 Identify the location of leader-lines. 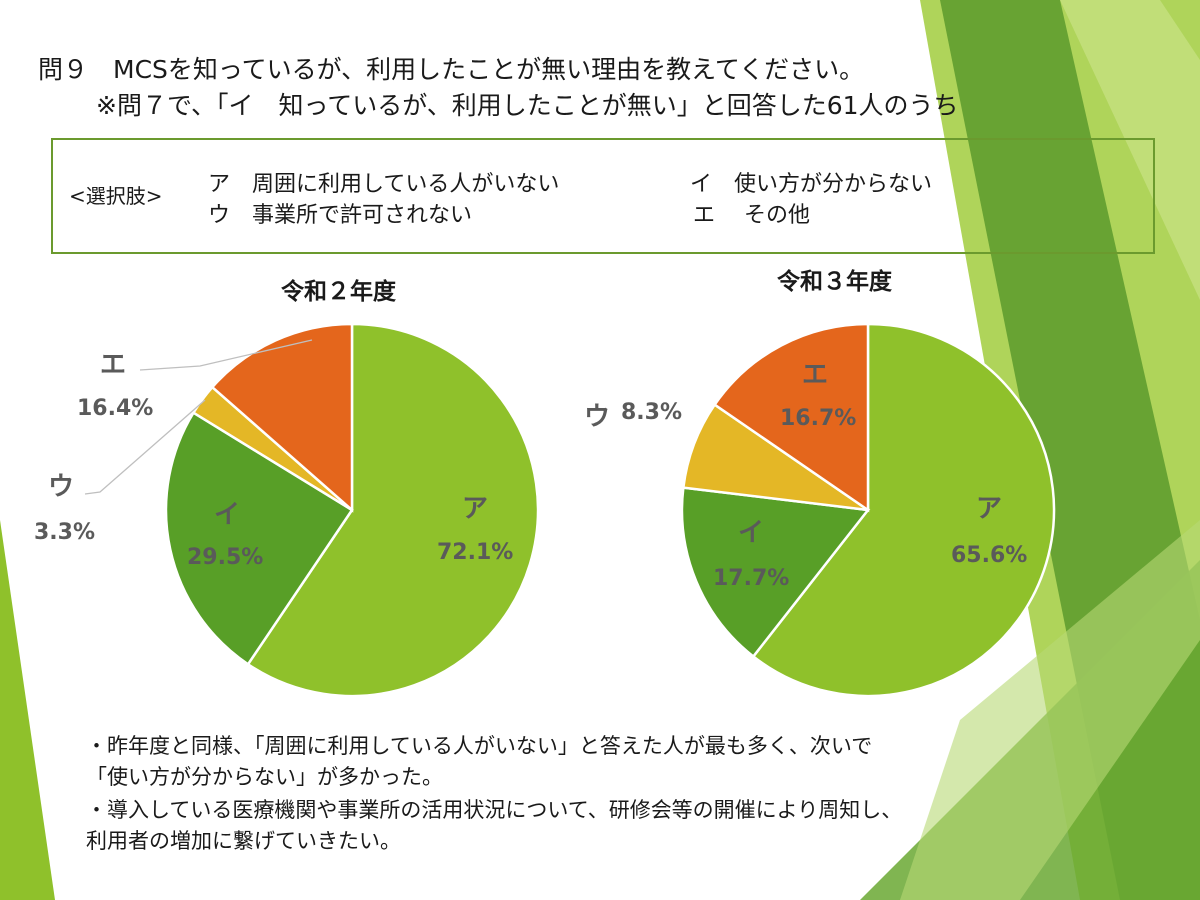
(198, 417).